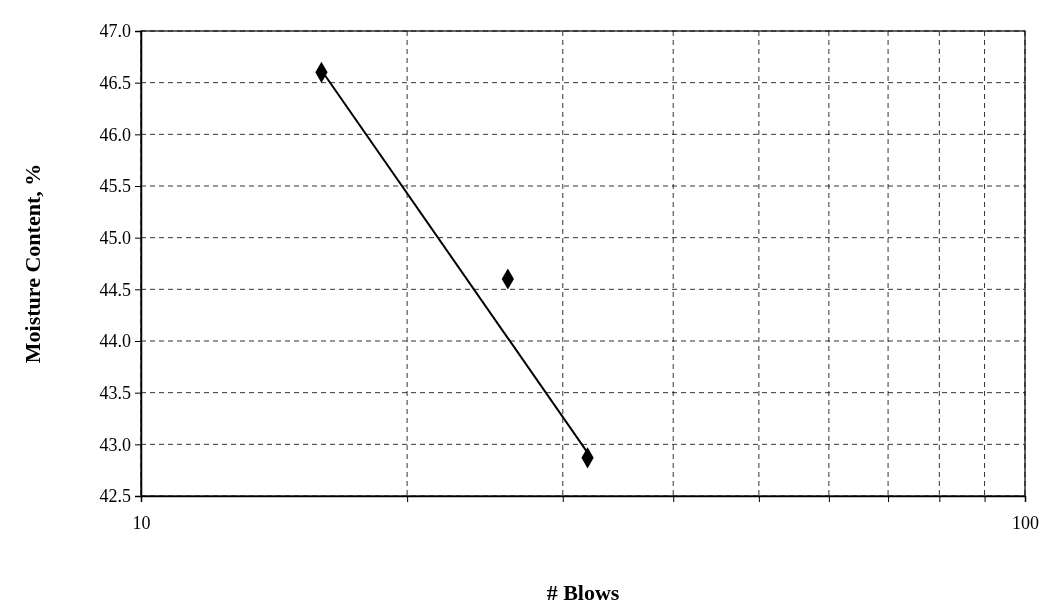 Image resolution: width=1055 pixels, height=614 pixels. What do you see at coordinates (115, 186) in the screenshot?
I see `y-tick-label: 45.5` at bounding box center [115, 186].